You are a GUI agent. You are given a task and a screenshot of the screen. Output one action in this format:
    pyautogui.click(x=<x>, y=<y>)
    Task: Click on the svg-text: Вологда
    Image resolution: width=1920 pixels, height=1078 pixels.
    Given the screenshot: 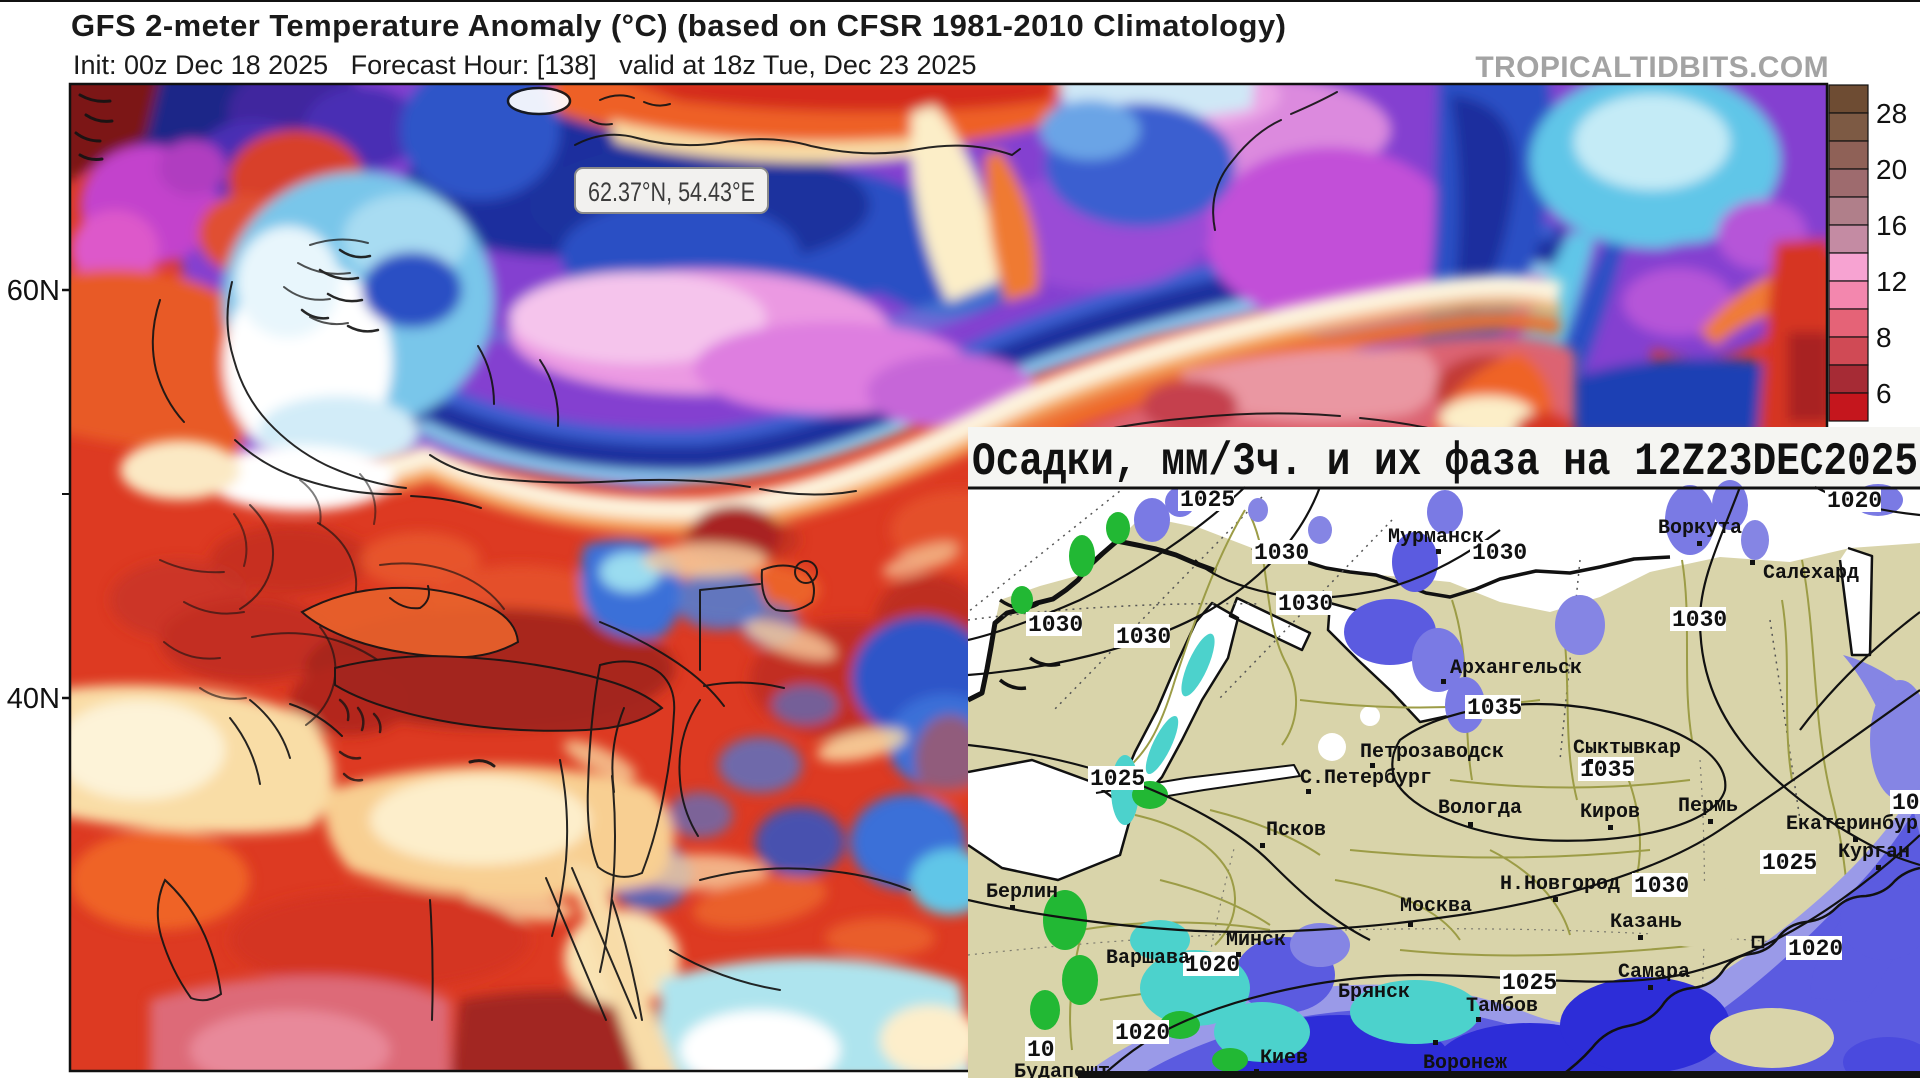 What is the action you would take?
    pyautogui.click(x=1480, y=808)
    